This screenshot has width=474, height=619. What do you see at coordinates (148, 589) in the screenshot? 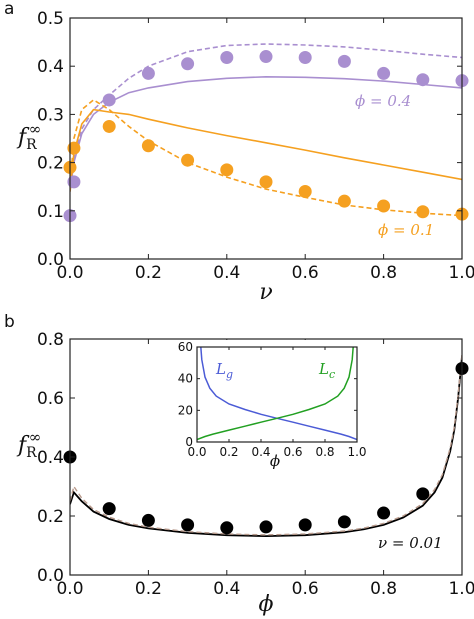
I see `panel-b-xtick-label: 0.2` at bounding box center [148, 589].